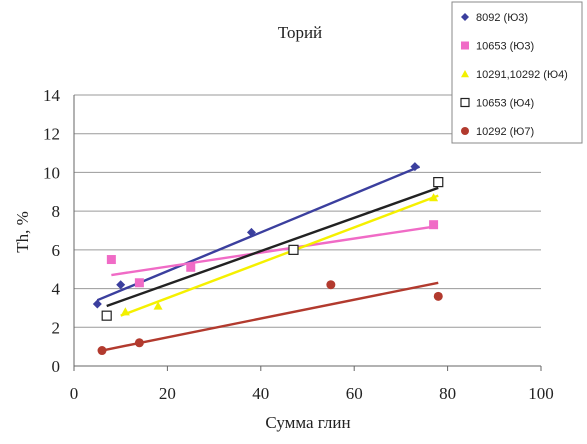 Image resolution: width=587 pixels, height=444 pixels. Describe the element at coordinates (56, 250) in the screenshot. I see `y-tick-label: 6` at that location.